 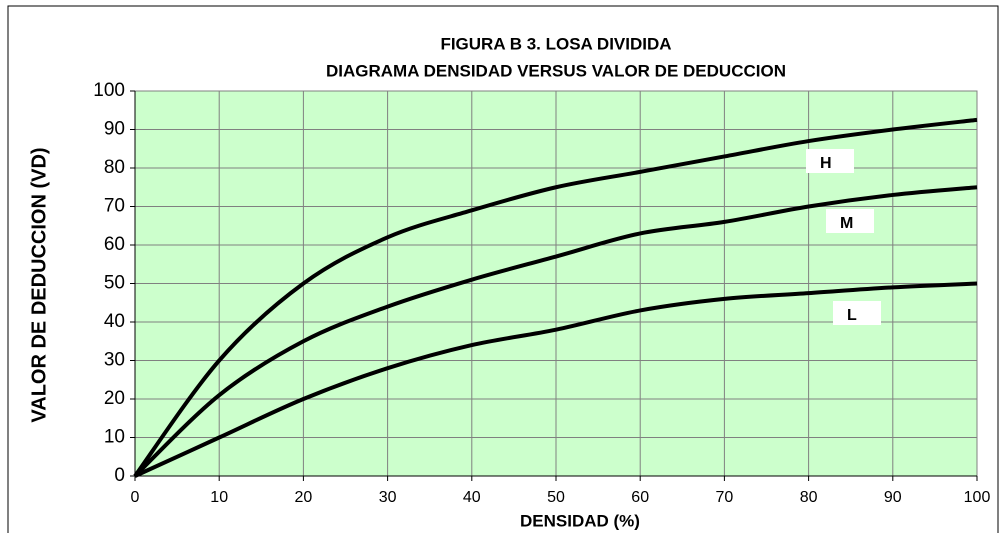 I want to click on x-tick-label: 10, so click(x=219, y=497).